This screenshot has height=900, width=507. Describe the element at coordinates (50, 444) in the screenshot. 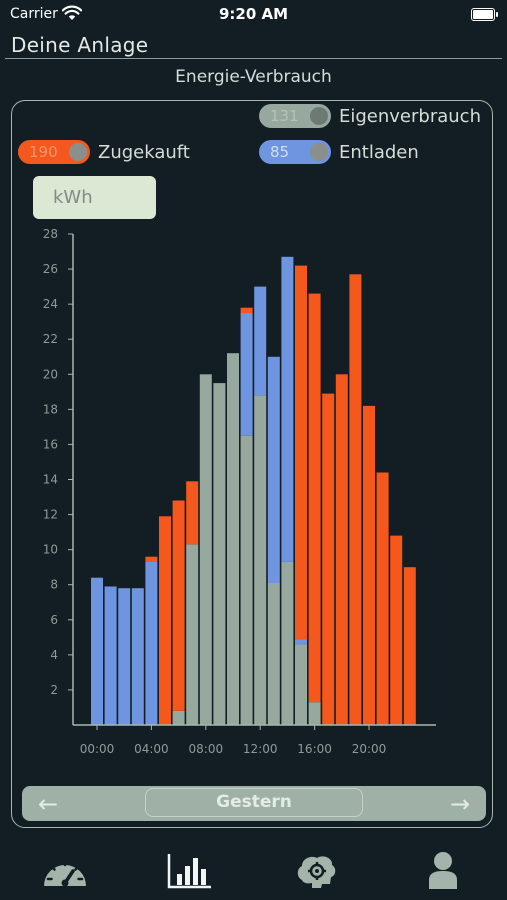

I see `y-tick-label: 16` at that location.